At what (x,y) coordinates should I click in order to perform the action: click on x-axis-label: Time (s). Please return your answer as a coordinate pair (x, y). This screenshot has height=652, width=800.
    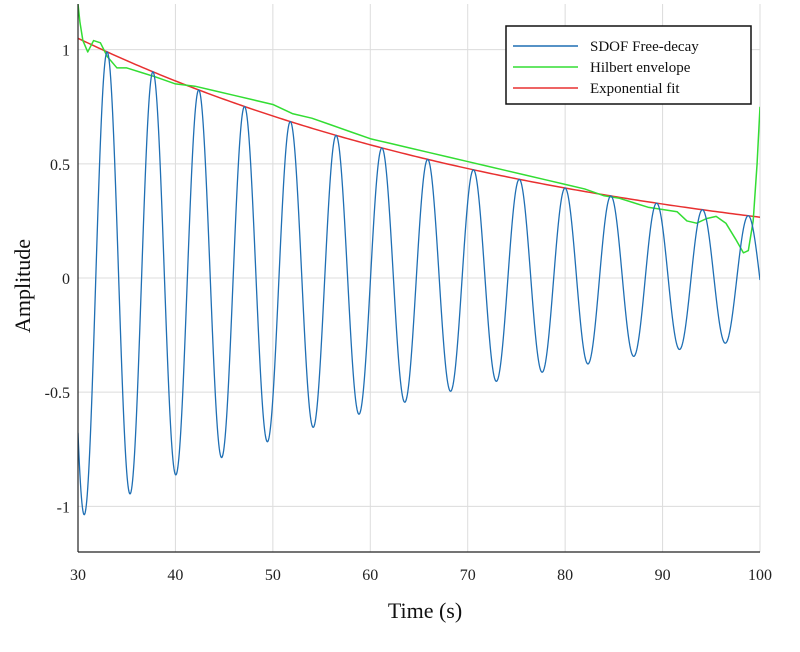
    Looking at the image, I should click on (425, 610).